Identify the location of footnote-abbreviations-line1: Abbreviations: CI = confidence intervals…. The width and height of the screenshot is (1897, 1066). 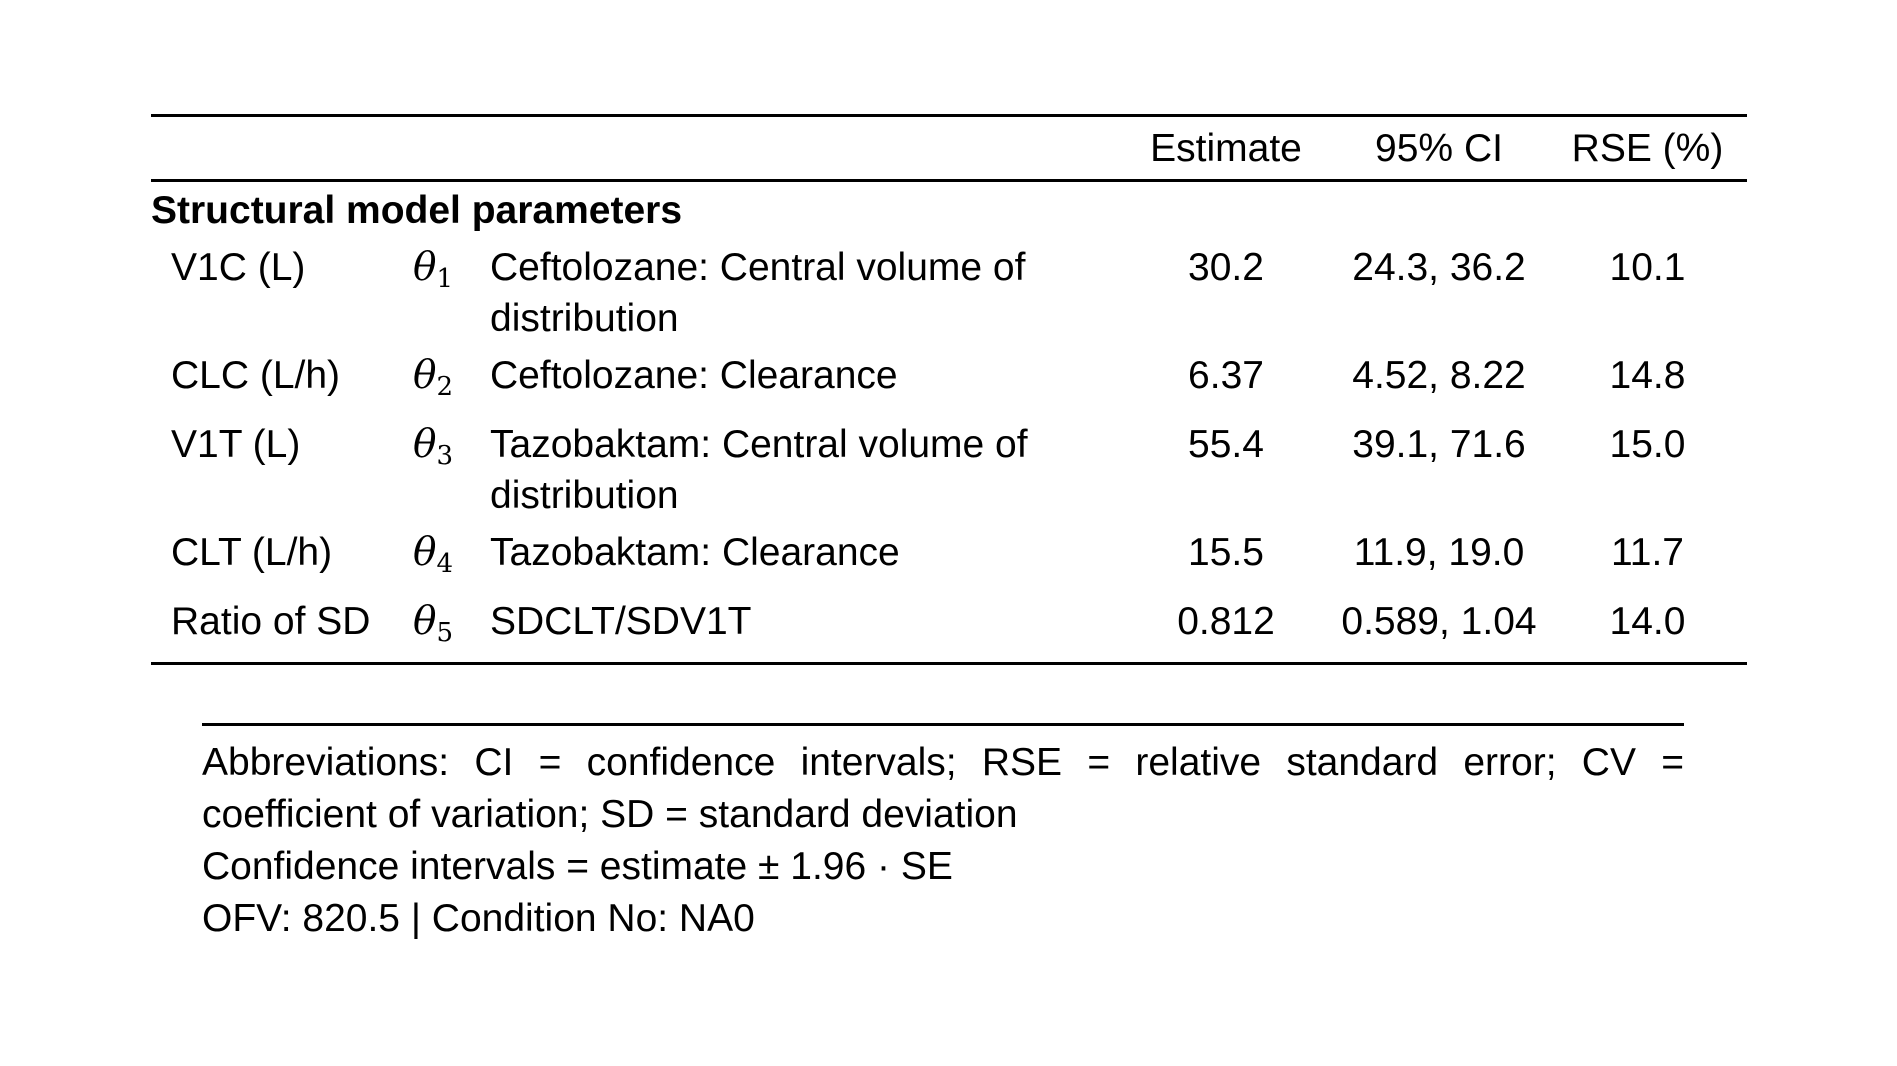
(943, 762).